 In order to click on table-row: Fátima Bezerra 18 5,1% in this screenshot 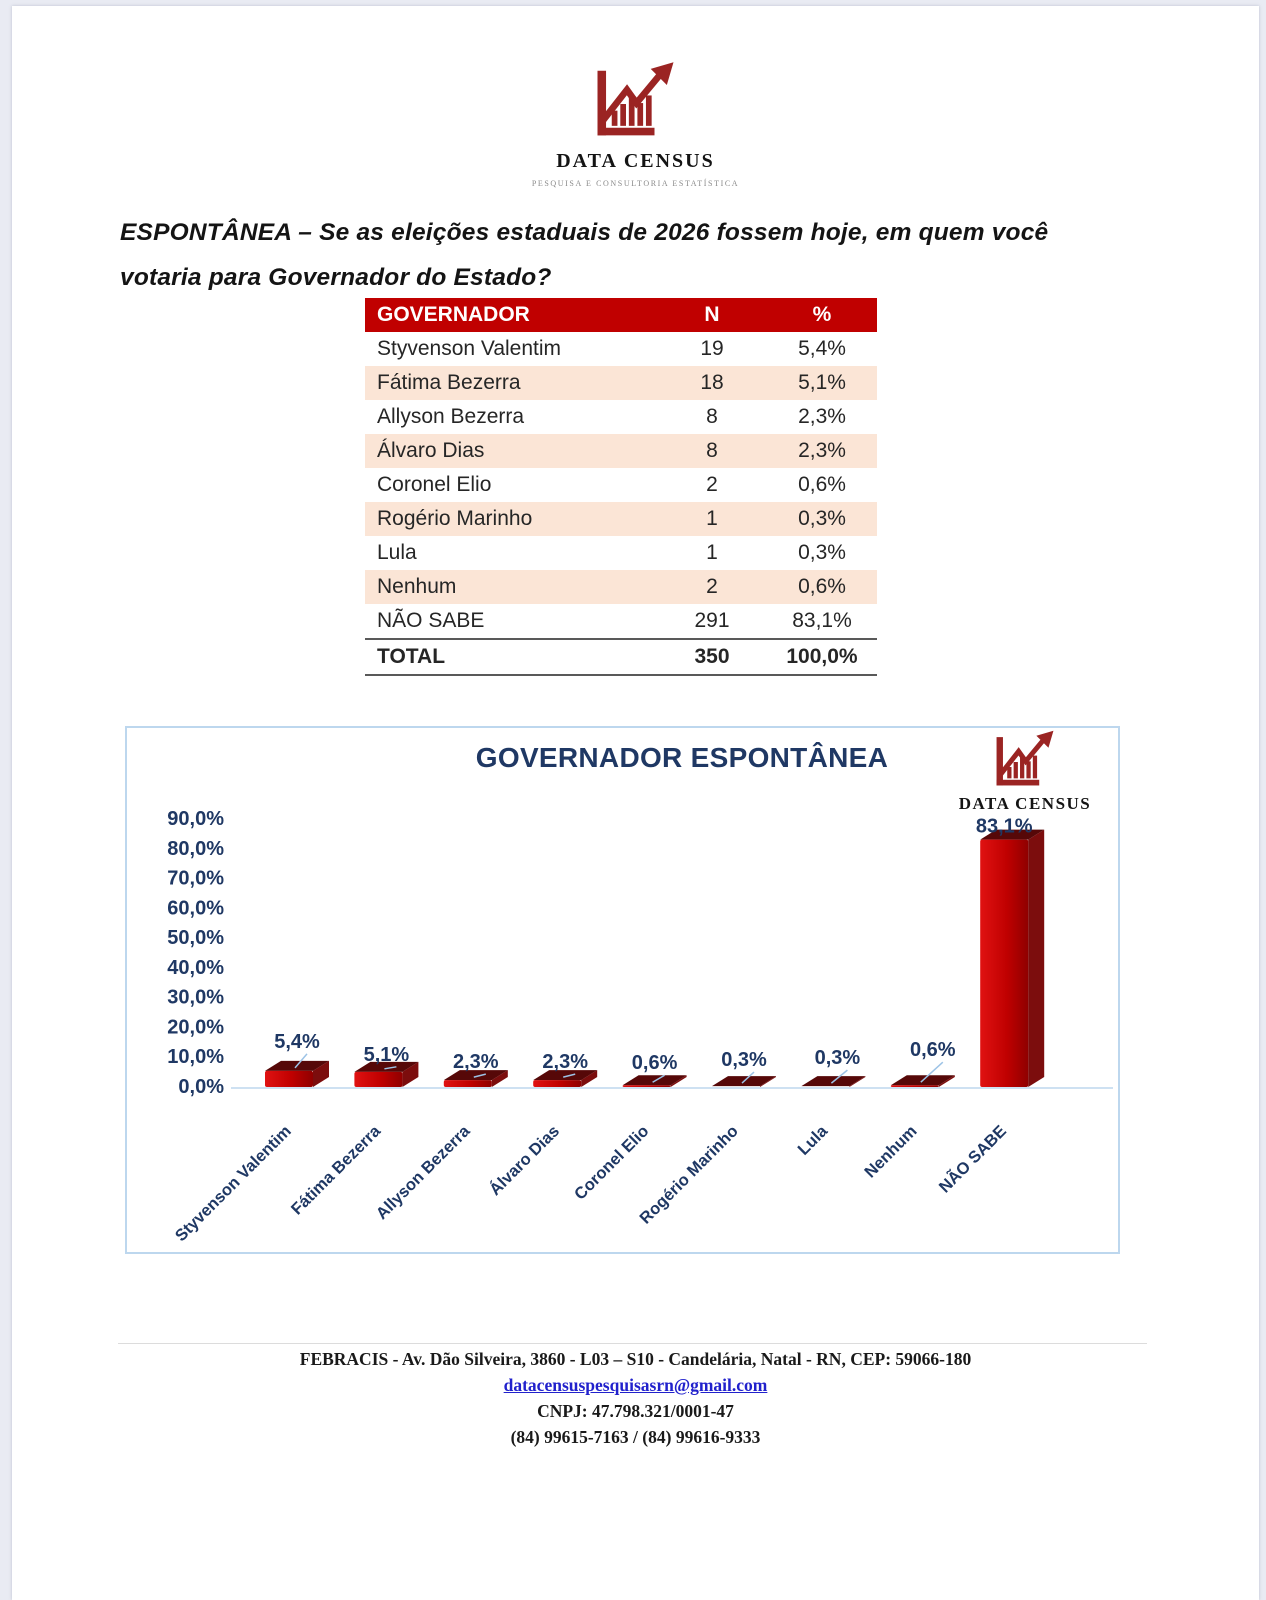, I will do `click(621, 383)`.